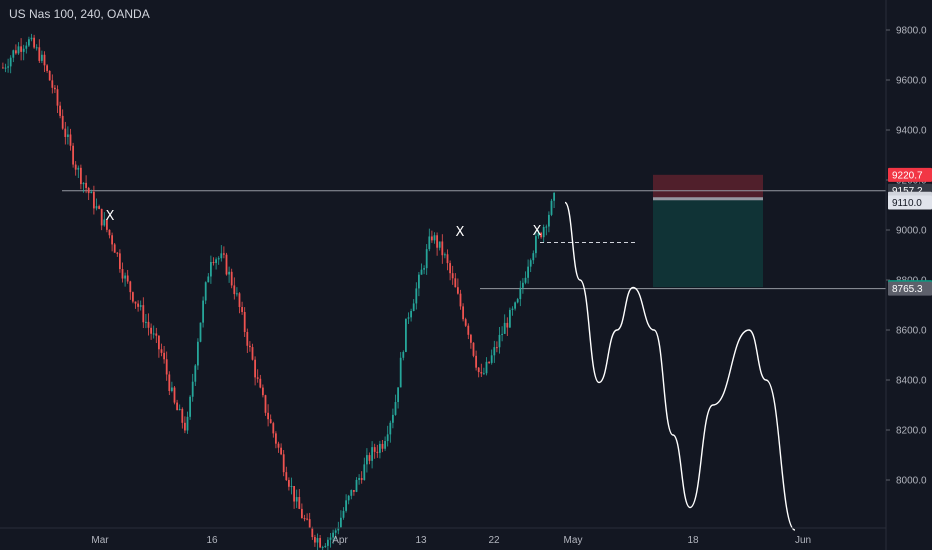 This screenshot has width=932, height=550. What do you see at coordinates (911, 431) in the screenshot?
I see `y-tick-label: 8200.0` at bounding box center [911, 431].